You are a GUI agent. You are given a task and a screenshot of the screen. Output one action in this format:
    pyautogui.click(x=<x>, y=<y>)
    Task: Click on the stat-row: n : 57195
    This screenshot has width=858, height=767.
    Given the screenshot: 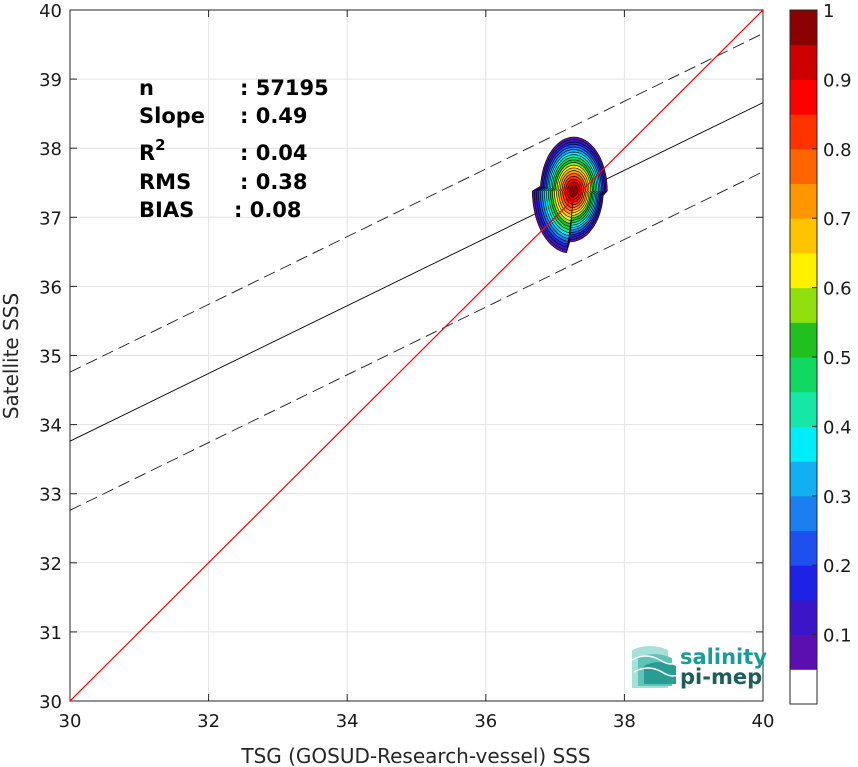 What is the action you would take?
    pyautogui.click(x=234, y=88)
    